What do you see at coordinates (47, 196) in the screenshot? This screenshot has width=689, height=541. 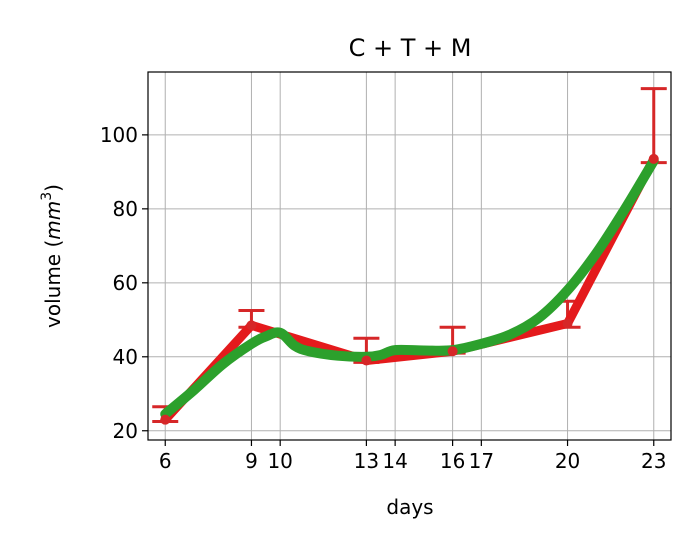 I see `y-axis-label-sup: 3` at bounding box center [47, 196].